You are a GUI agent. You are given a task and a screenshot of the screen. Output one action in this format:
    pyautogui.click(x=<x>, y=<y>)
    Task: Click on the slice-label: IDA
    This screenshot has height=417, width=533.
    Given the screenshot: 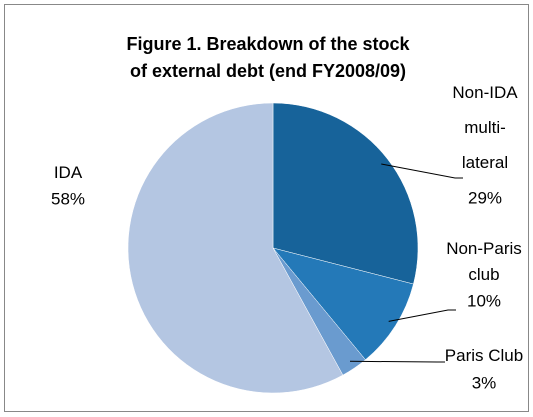 What is the action you would take?
    pyautogui.click(x=68, y=172)
    